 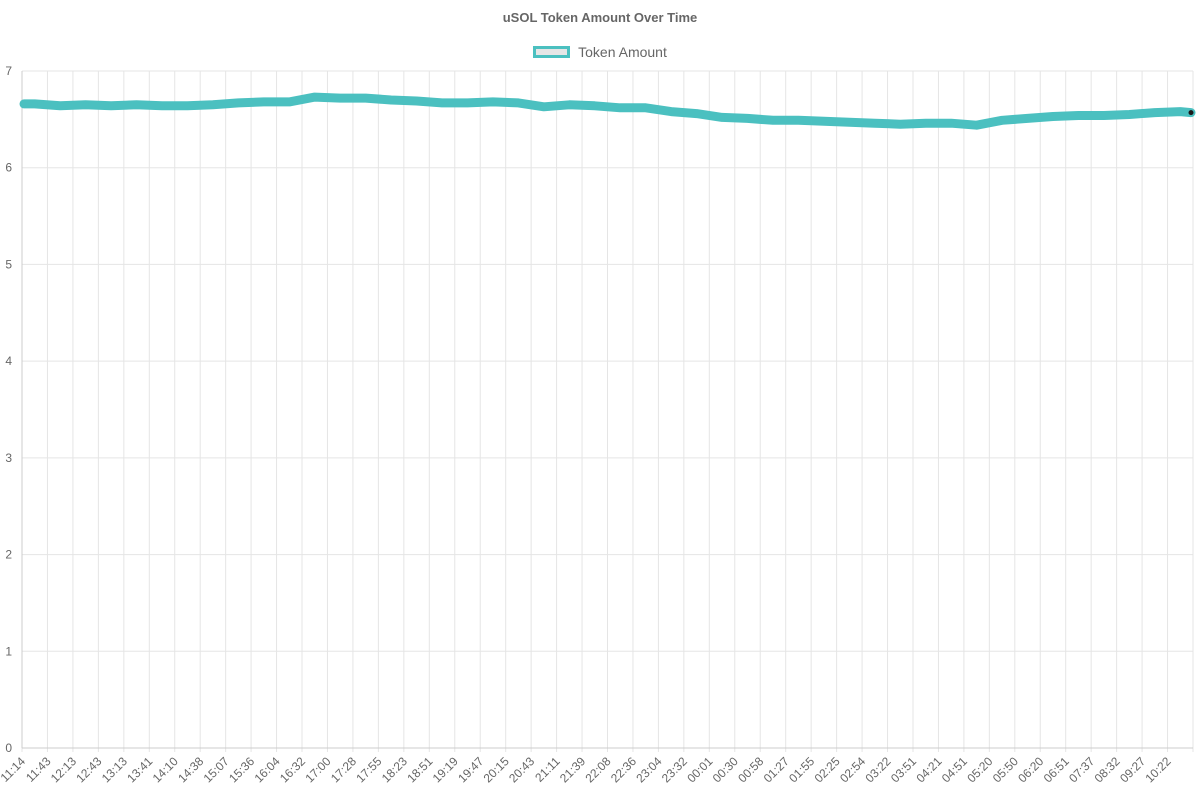 I want to click on x-tick-label: 12:13, so click(x=63, y=769).